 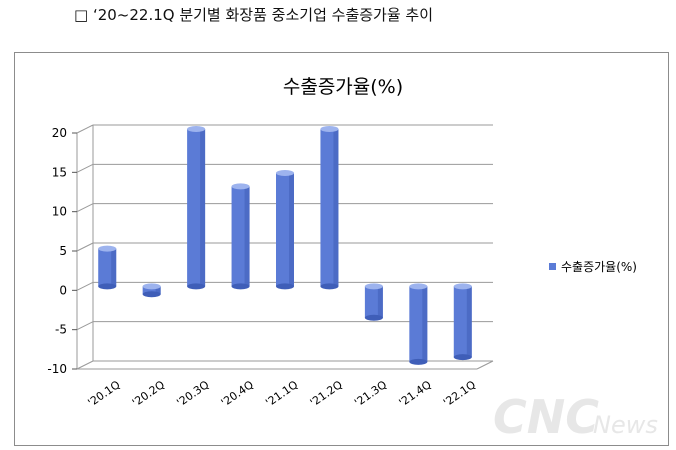 I want to click on y-tick-label: 20, so click(x=59, y=133).